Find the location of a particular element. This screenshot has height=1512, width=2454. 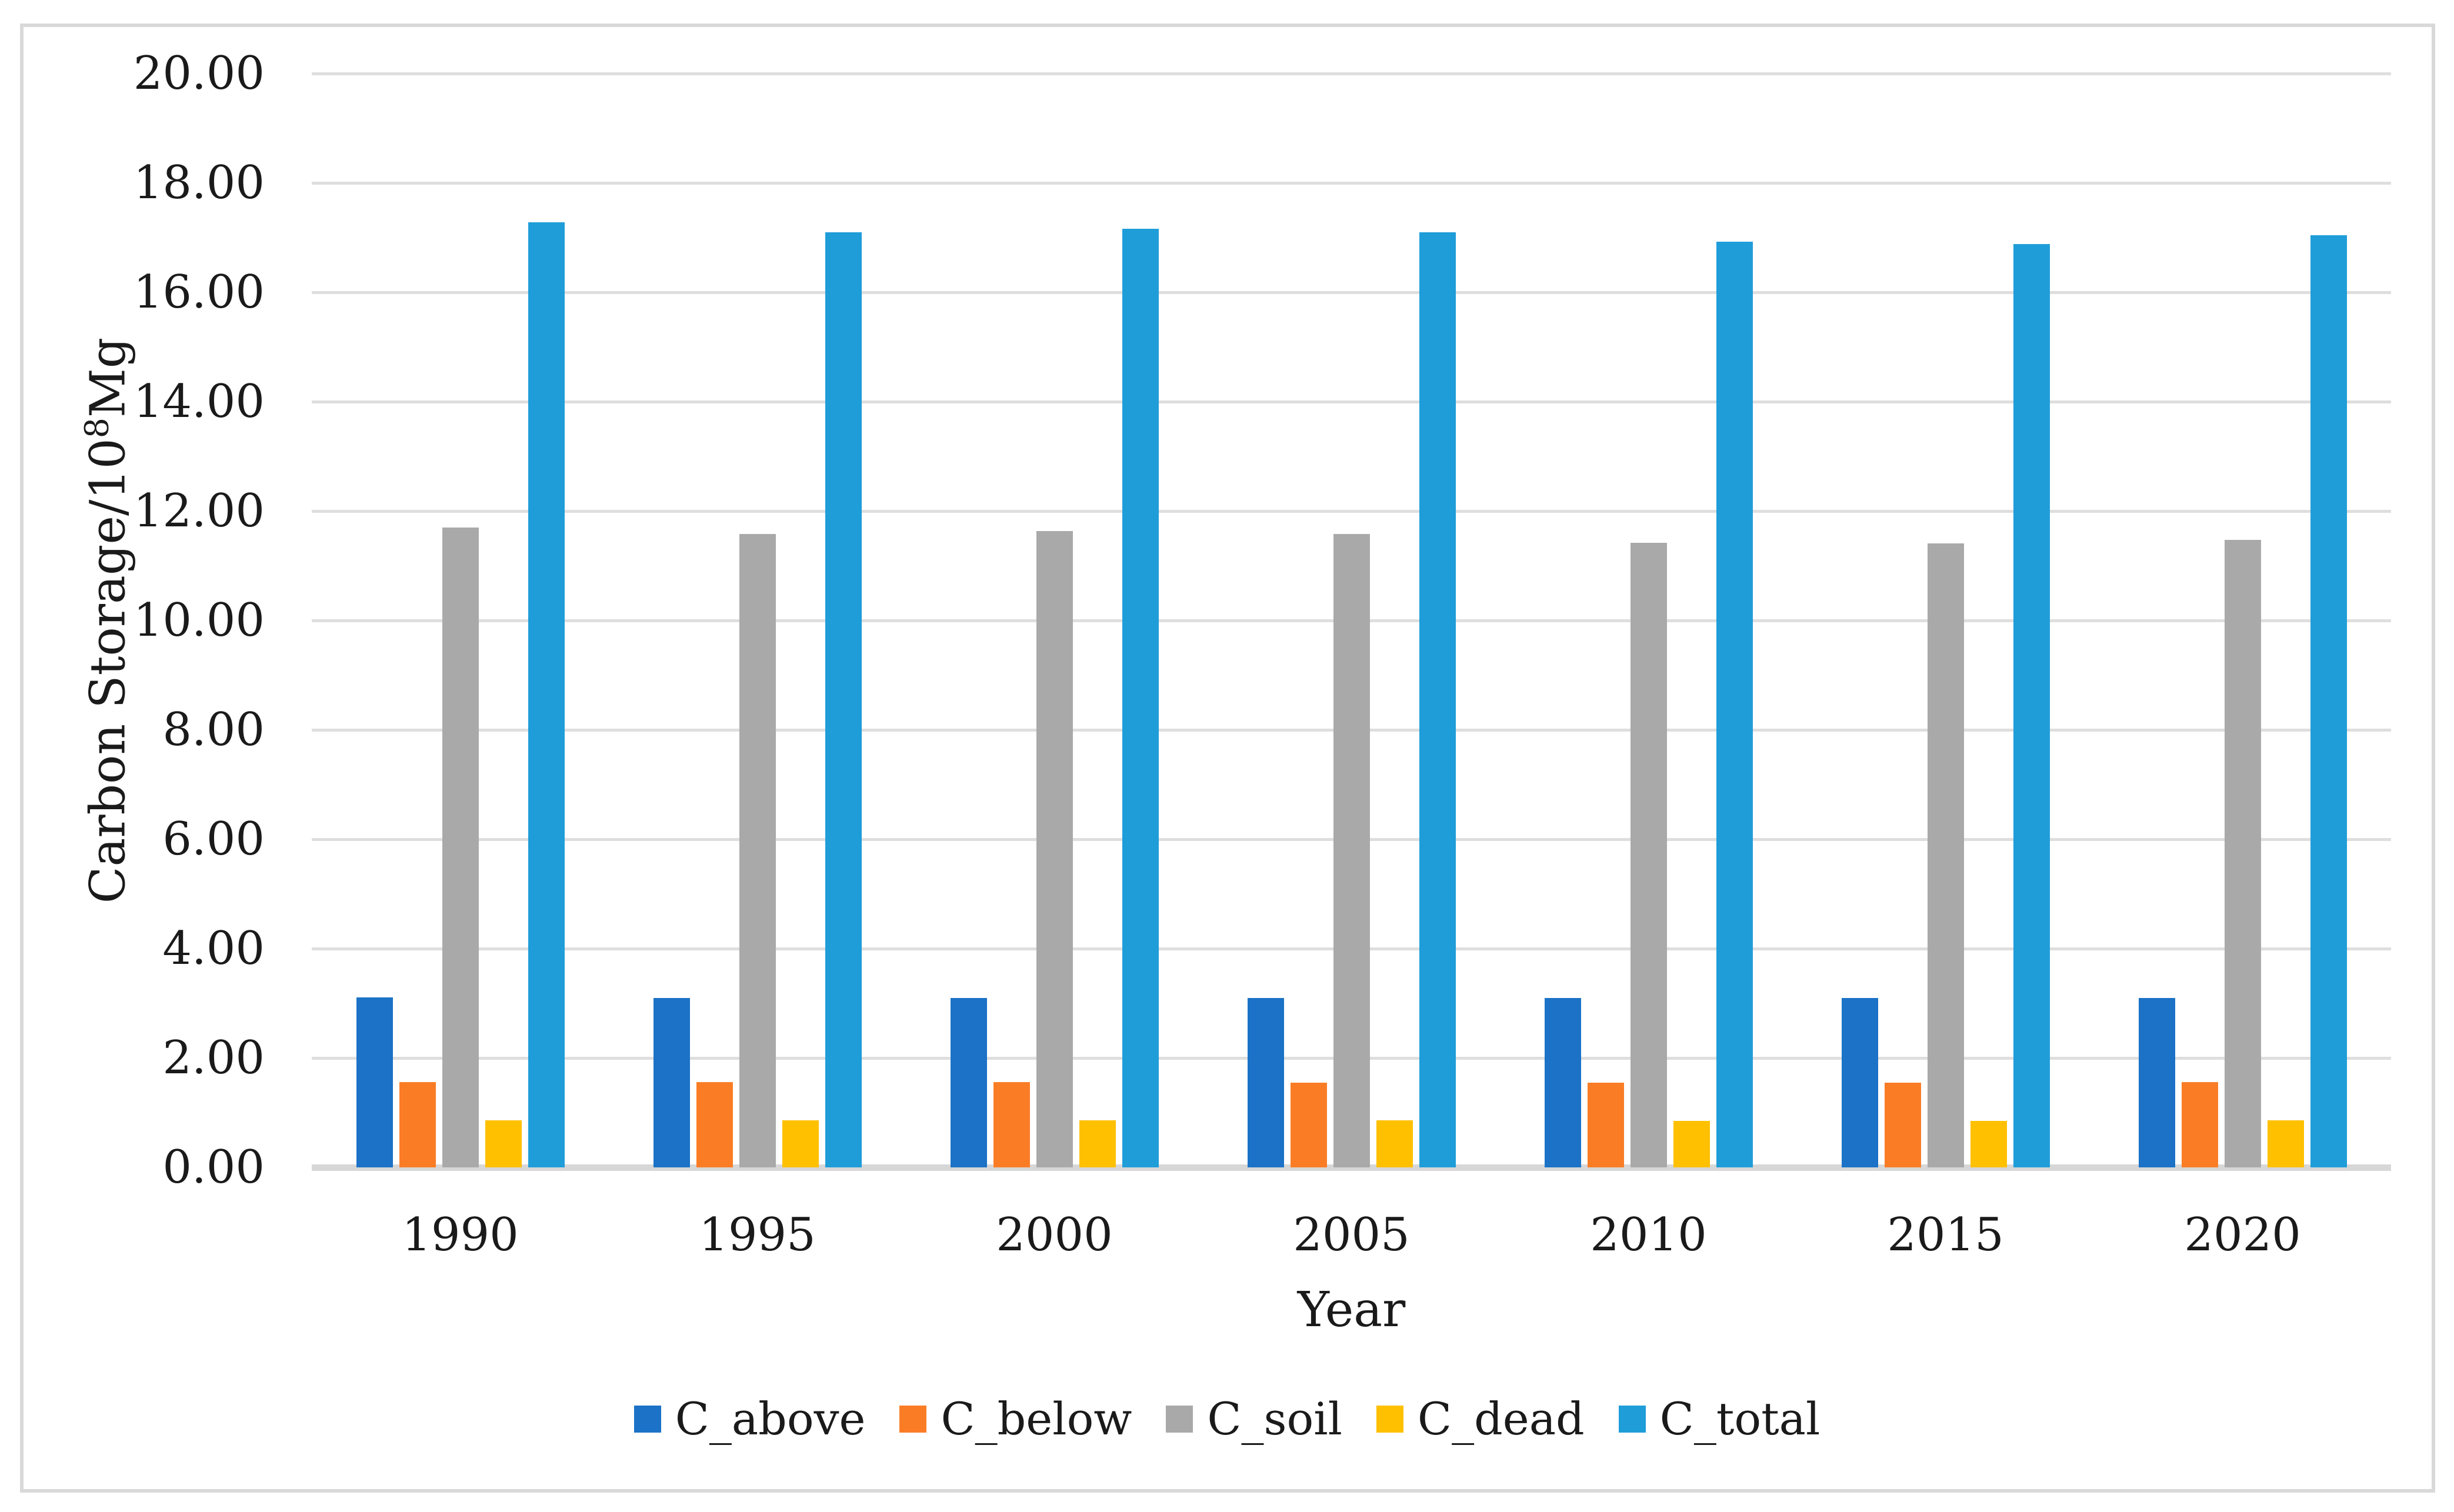

bar-group-2005 is located at coordinates (1351, 620).